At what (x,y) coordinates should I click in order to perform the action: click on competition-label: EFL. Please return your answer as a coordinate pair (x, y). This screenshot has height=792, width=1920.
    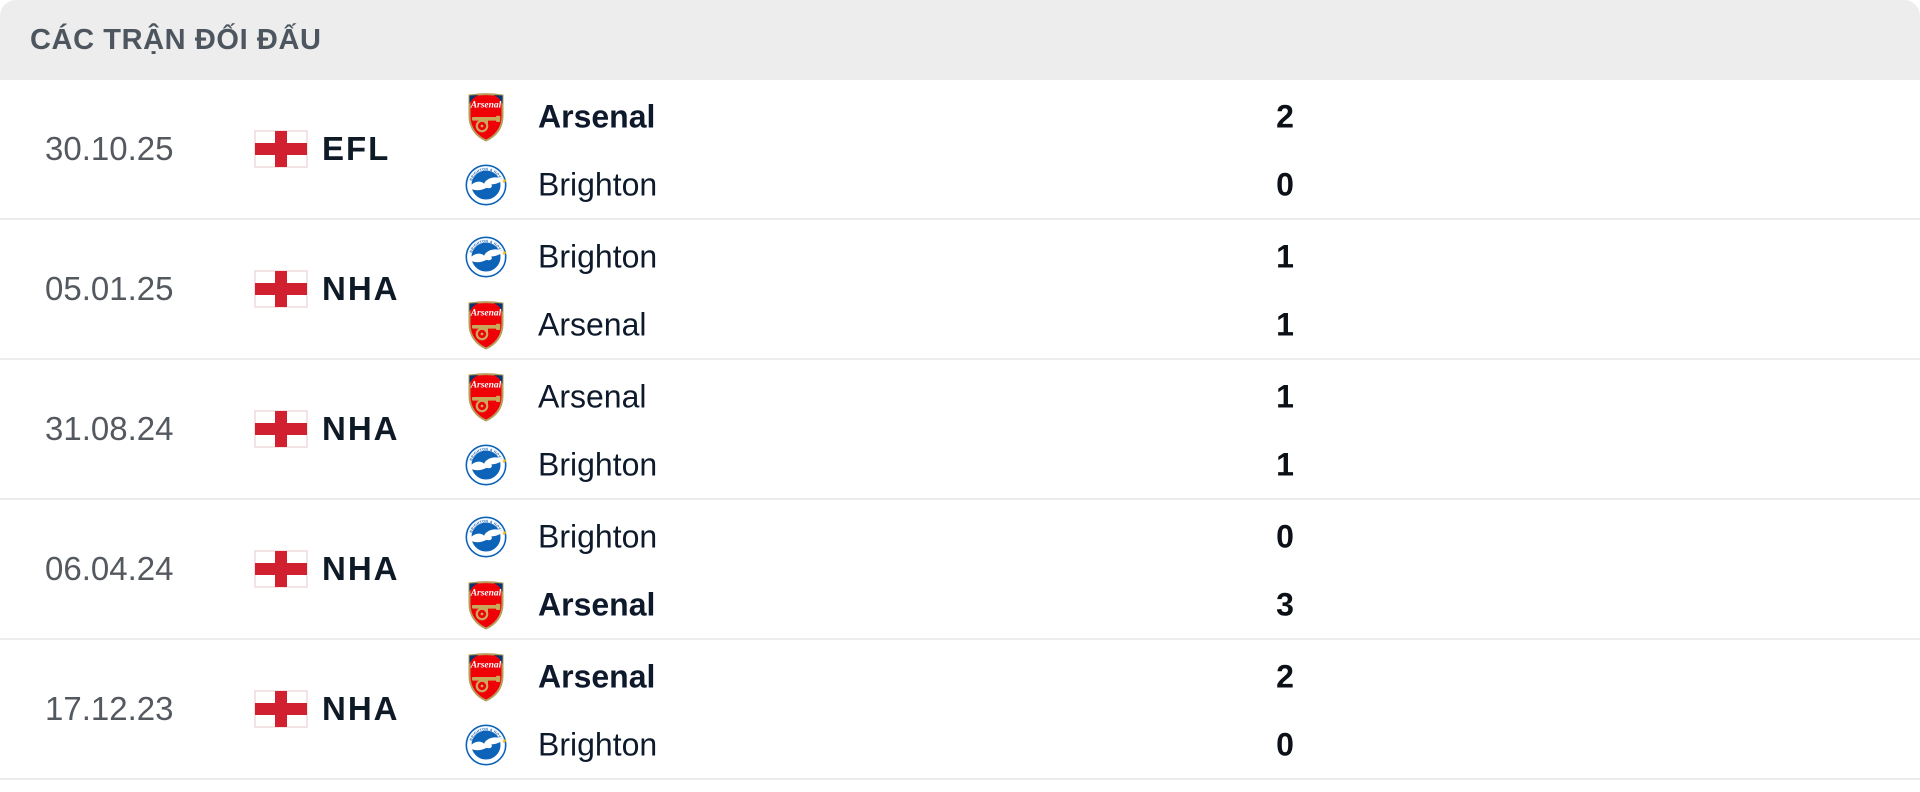
    Looking at the image, I should click on (356, 148).